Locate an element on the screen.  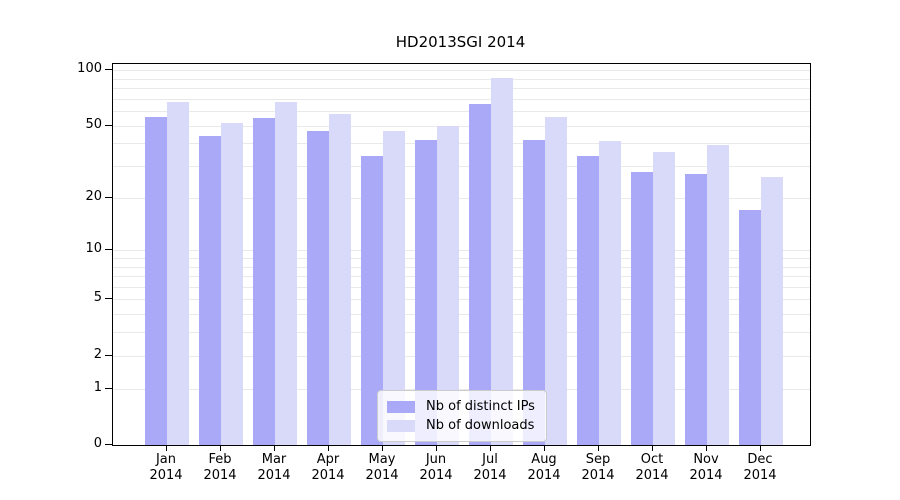
x-tick-month: Dec is located at coordinates (760, 459).